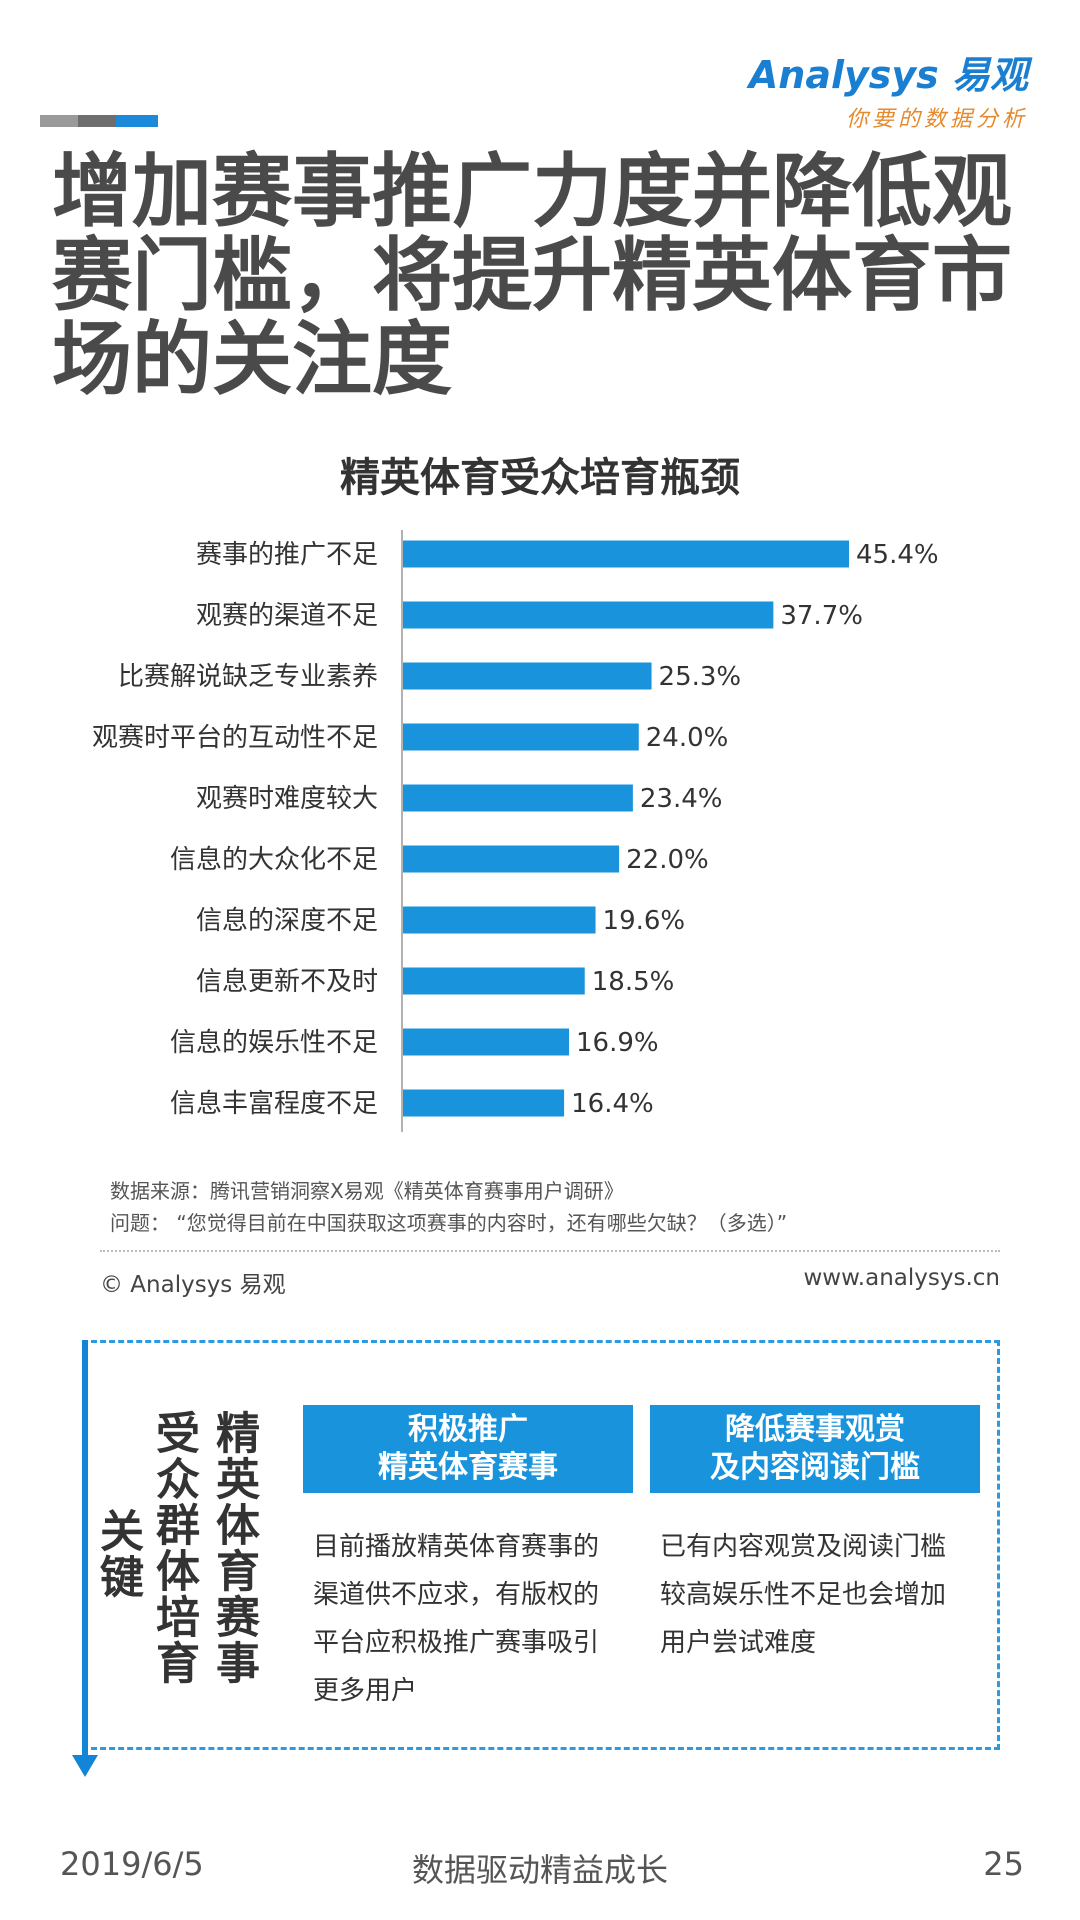 This screenshot has height=1920, width=1080. I want to click on category-label: 观赛的渠道不足, so click(287, 616).